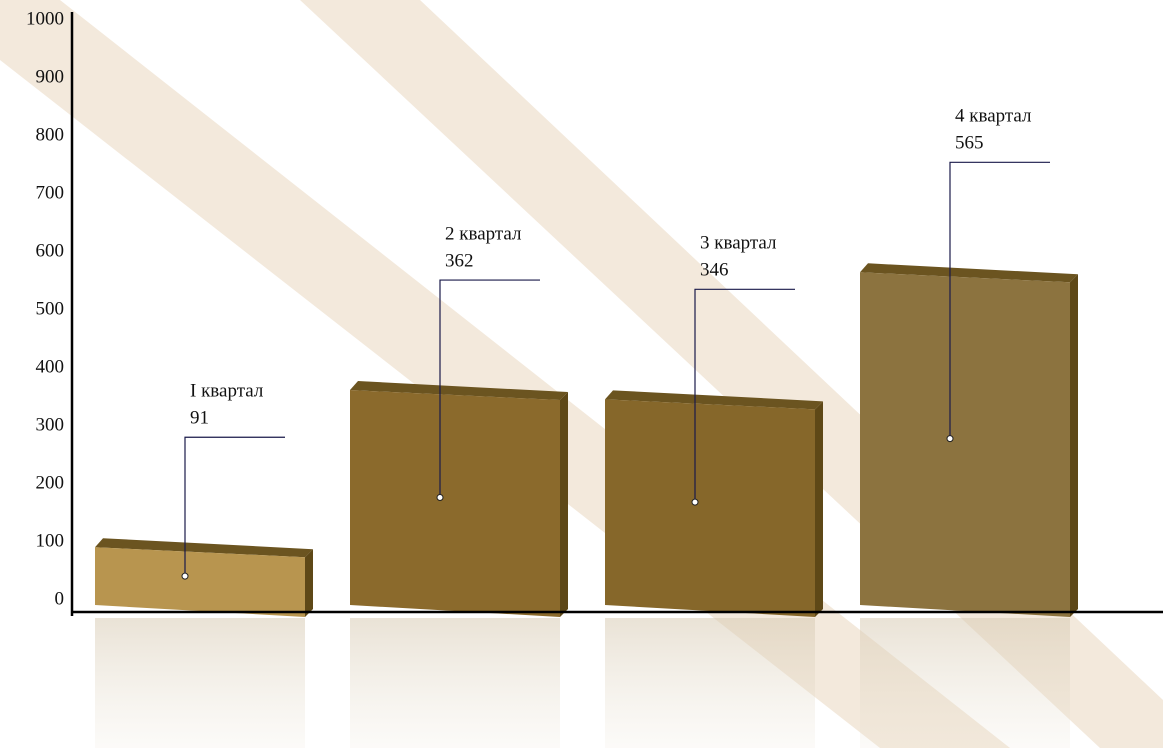 This screenshot has width=1163, height=748. Describe the element at coordinates (50, 540) in the screenshot. I see `y-tick-label: 100` at that location.